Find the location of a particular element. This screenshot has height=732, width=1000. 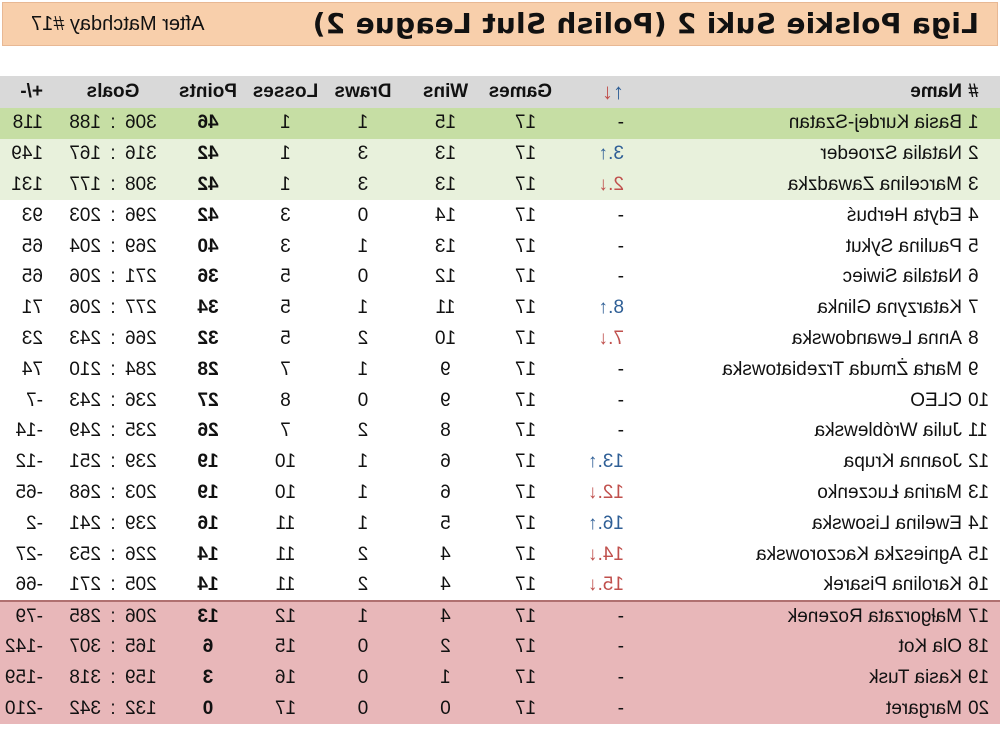

points-cell: 34 is located at coordinates (208, 308).